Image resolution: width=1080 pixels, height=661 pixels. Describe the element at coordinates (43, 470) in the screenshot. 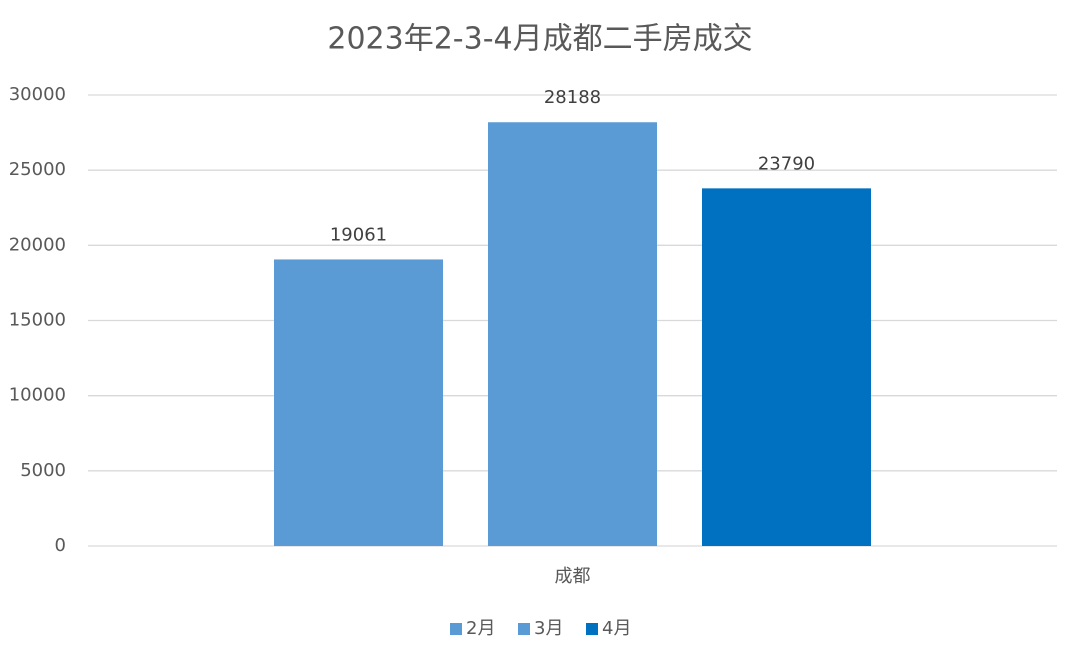

I see `y-tick-label: 5000` at that location.